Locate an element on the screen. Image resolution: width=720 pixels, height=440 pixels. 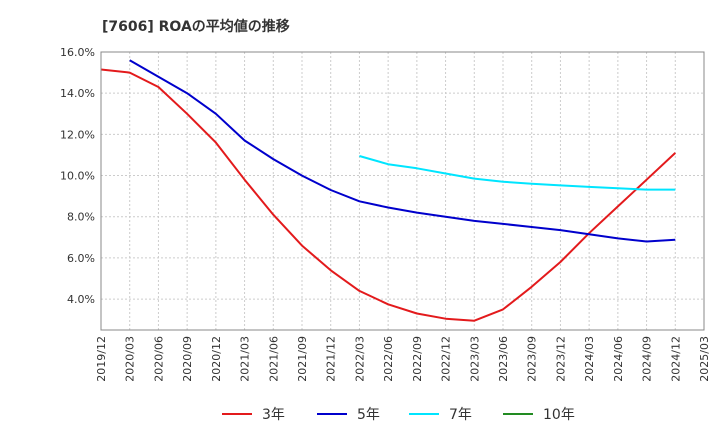
x-tick-label: 2023/06 is located at coordinates (503, 359).